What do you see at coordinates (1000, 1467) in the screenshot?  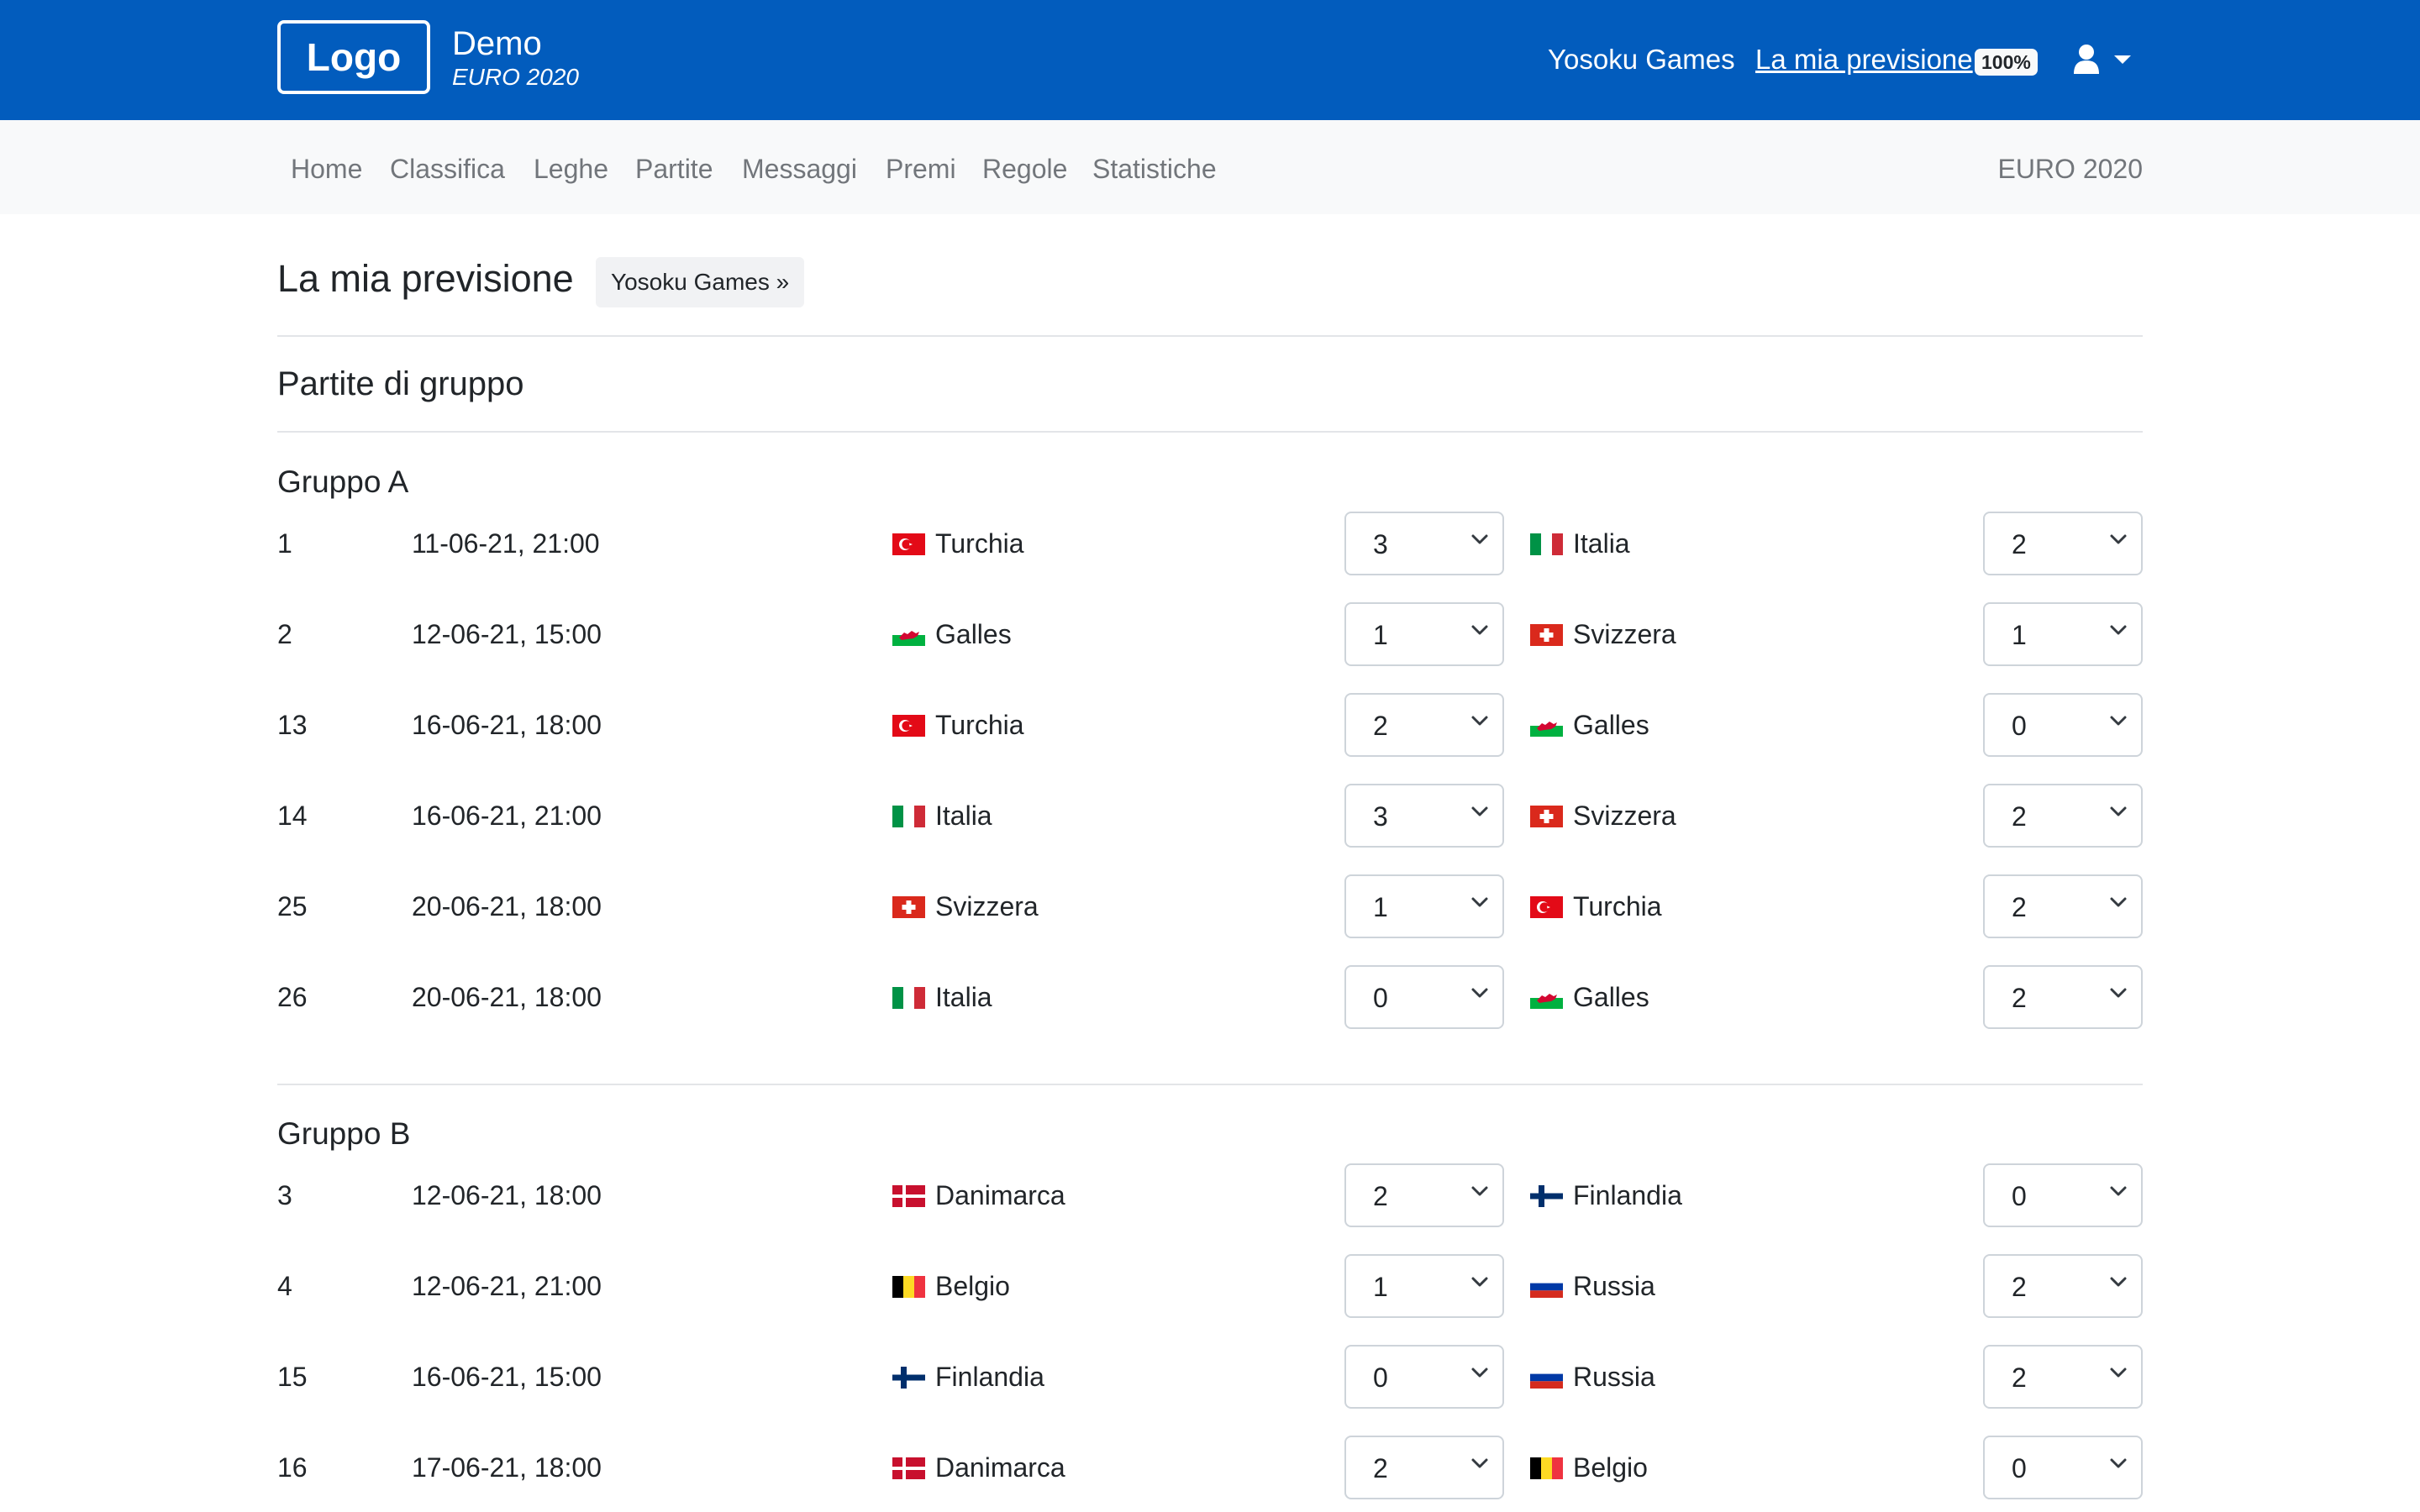 I see `home-team-name: Danimarca` at bounding box center [1000, 1467].